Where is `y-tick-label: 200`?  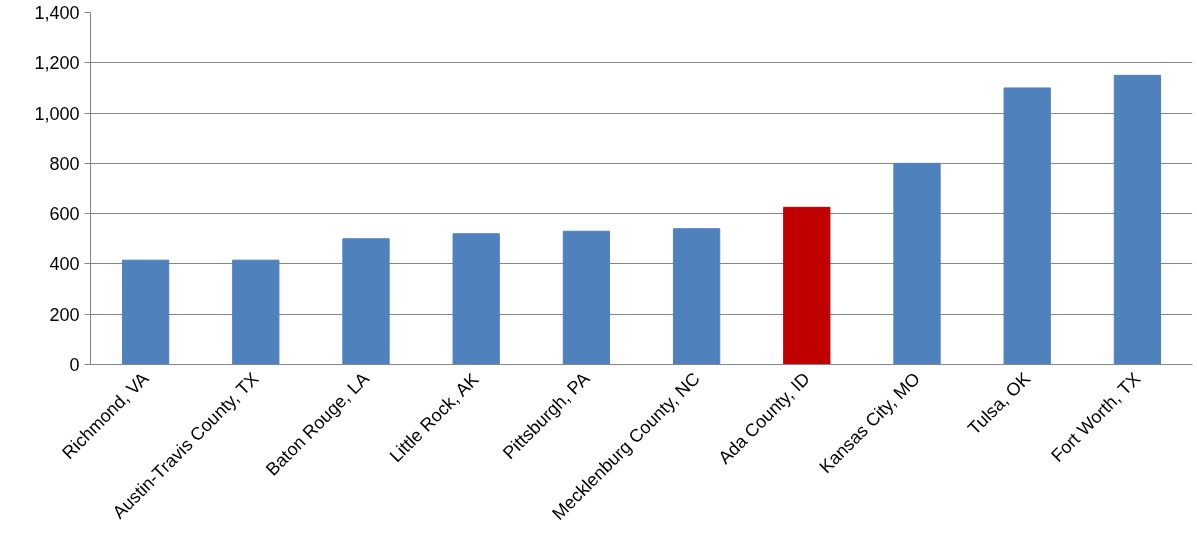
y-tick-label: 200 is located at coordinates (64, 314).